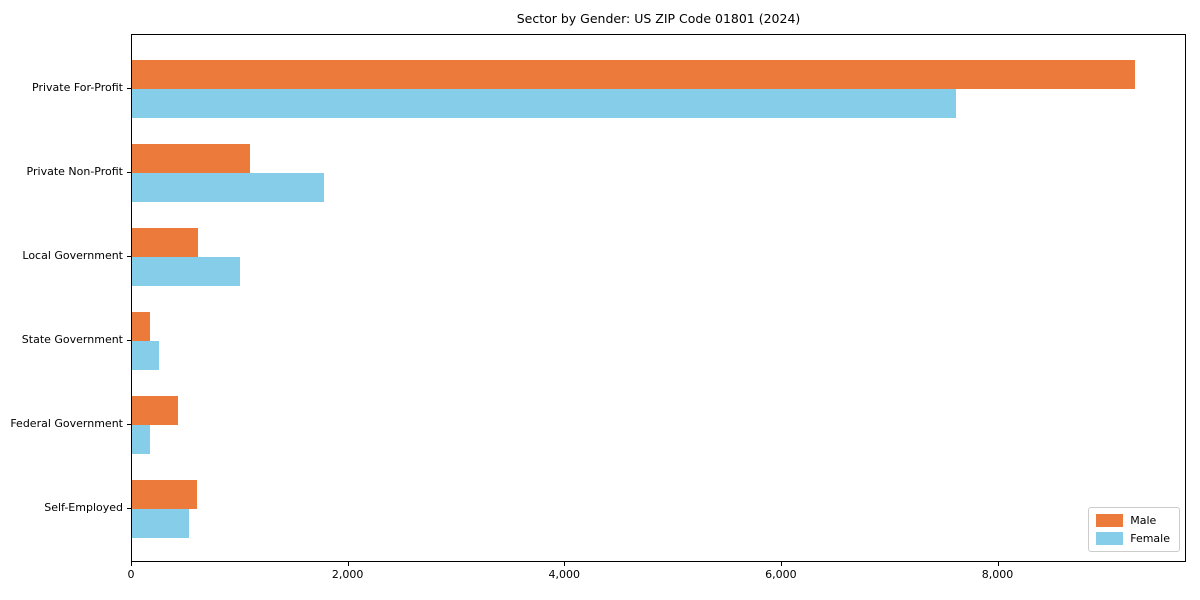 This screenshot has height=600, width=1200. I want to click on bar-female-private-for-profit, so click(544, 103).